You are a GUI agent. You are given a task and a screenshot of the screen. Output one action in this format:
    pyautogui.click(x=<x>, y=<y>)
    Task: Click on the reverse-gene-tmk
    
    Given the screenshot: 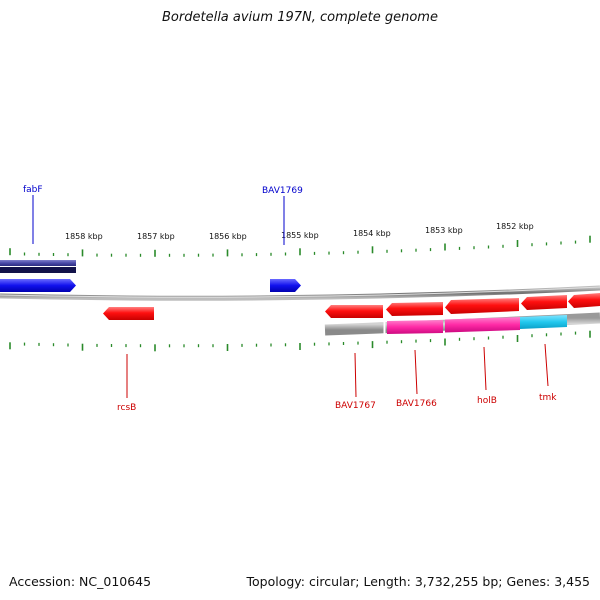 What is the action you would take?
    pyautogui.click(x=544, y=302)
    